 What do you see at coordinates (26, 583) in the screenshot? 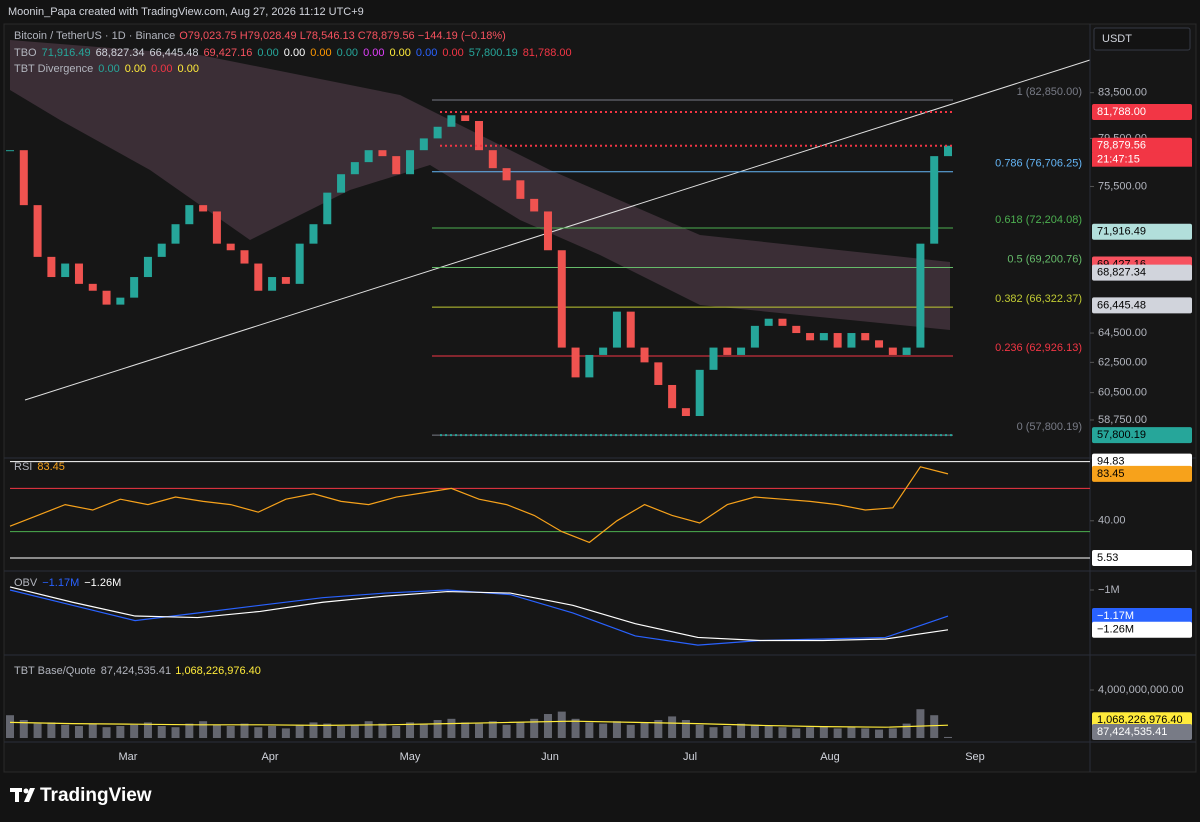
I see `pane-title-part: OBV` at bounding box center [26, 583].